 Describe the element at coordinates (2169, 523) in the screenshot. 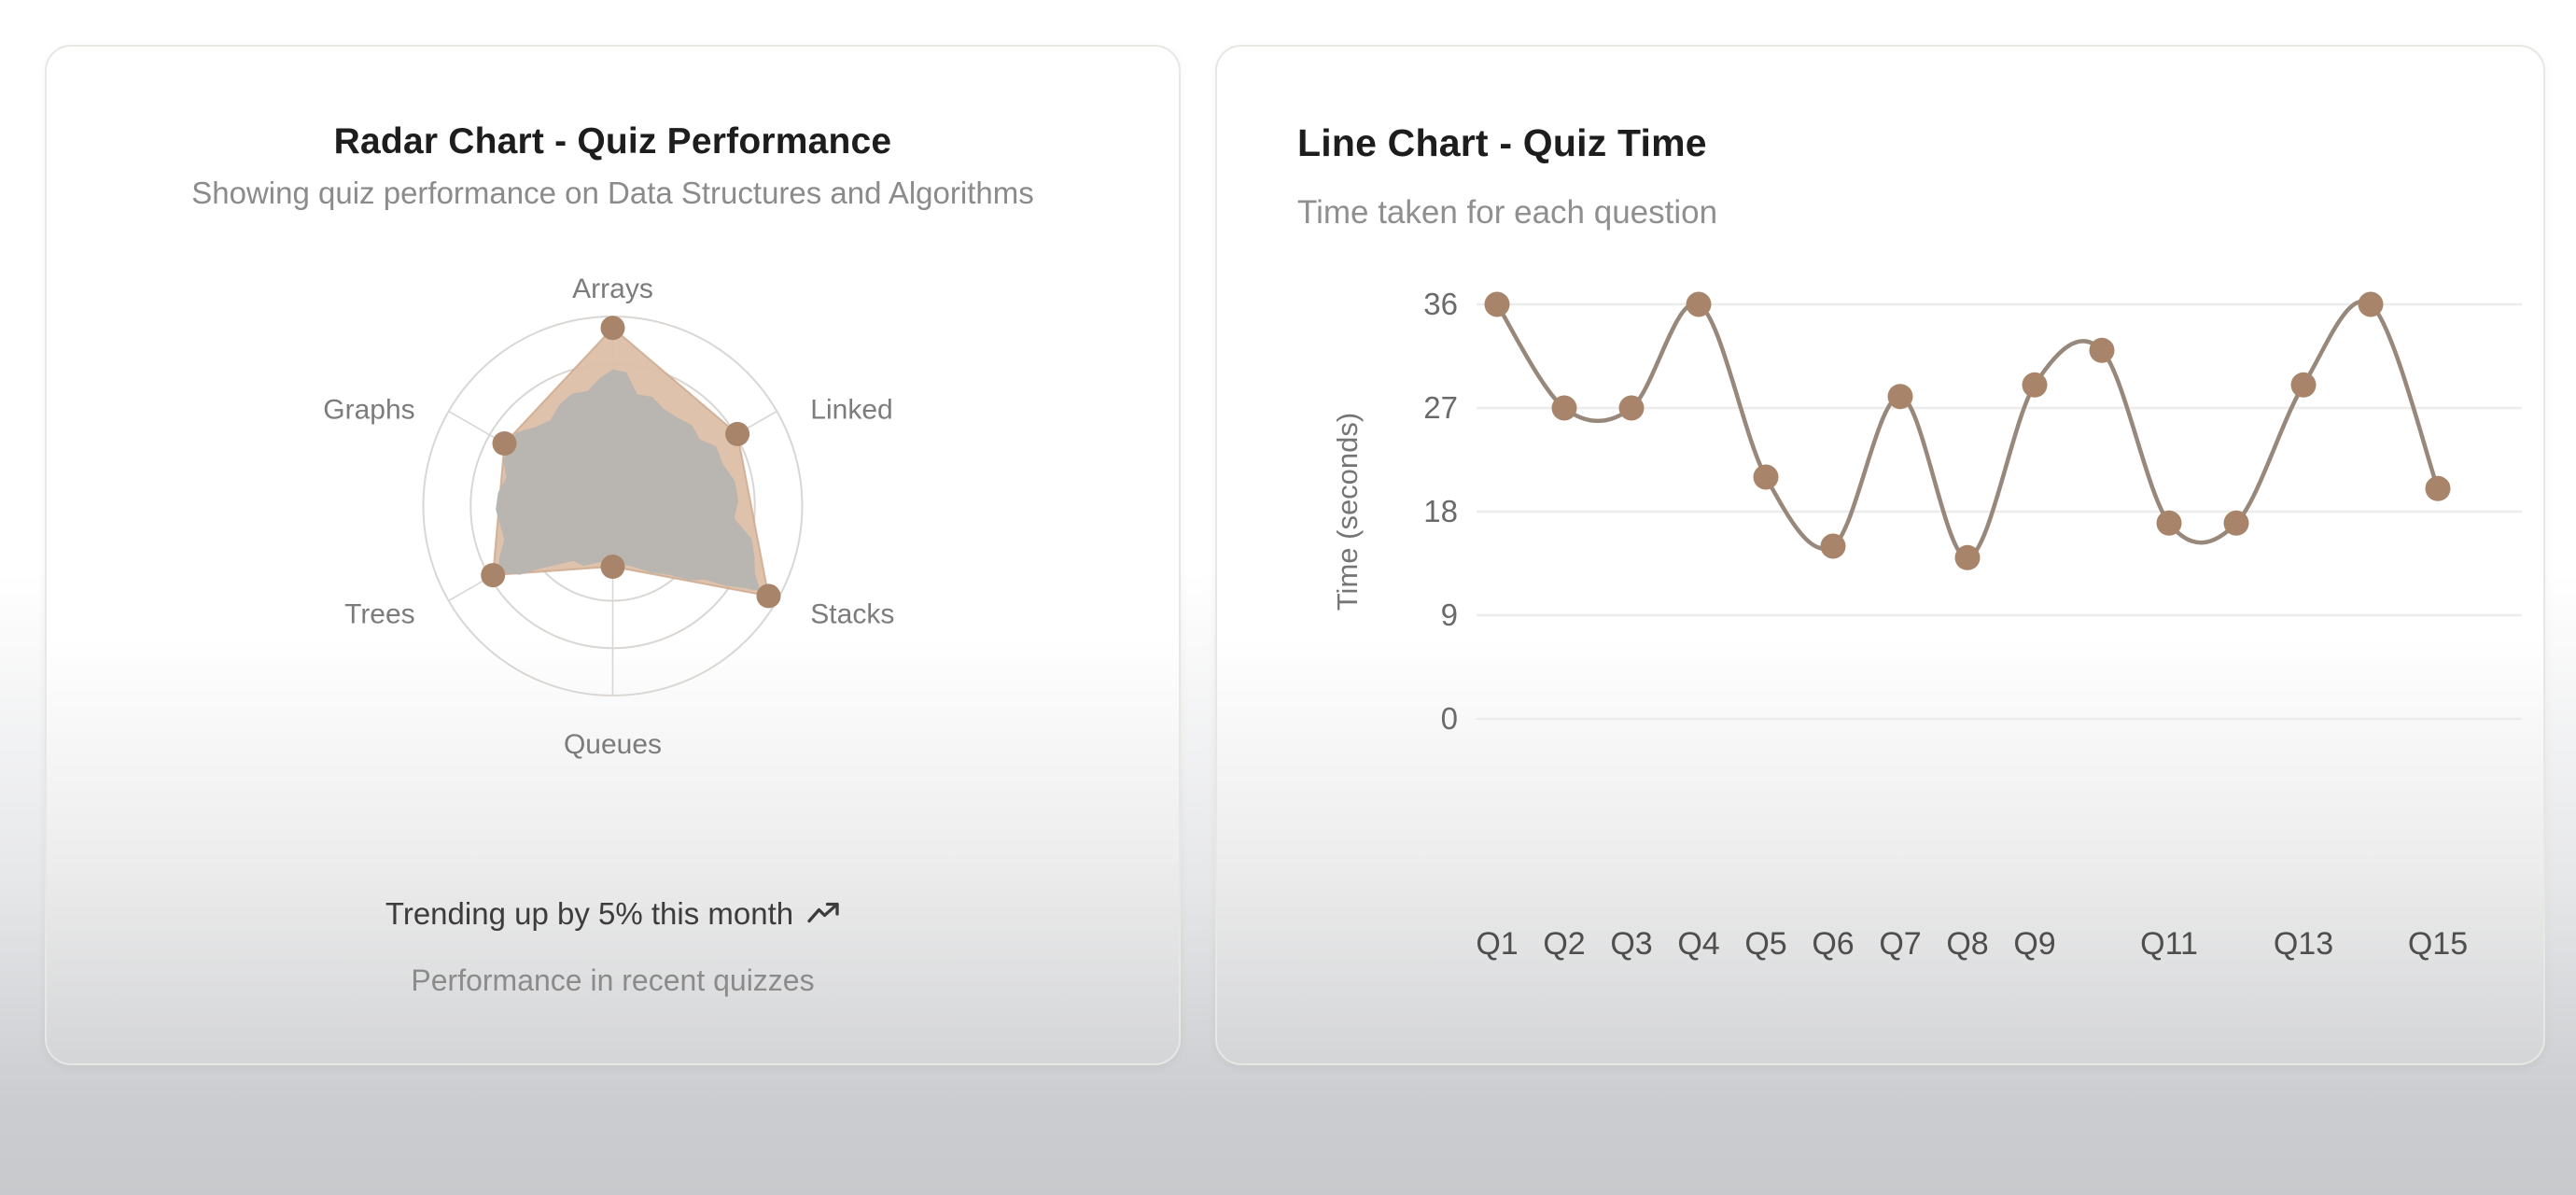

I see `data-point-q11` at that location.